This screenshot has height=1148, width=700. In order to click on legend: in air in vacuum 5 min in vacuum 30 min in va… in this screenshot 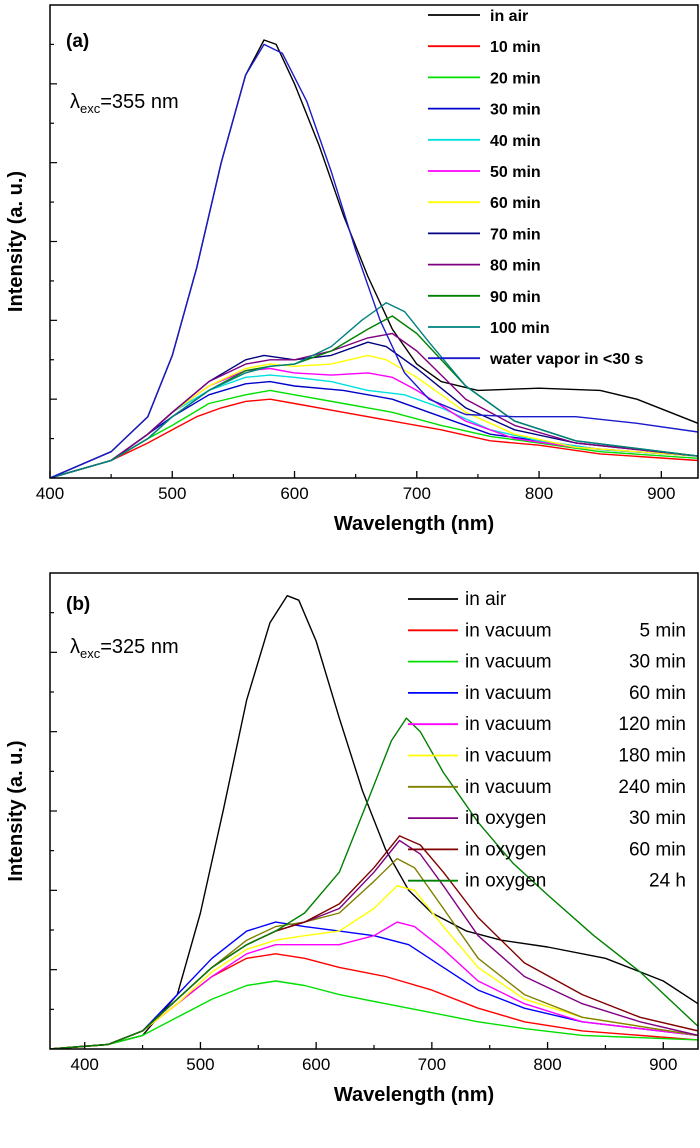, I will do `click(547, 740)`.